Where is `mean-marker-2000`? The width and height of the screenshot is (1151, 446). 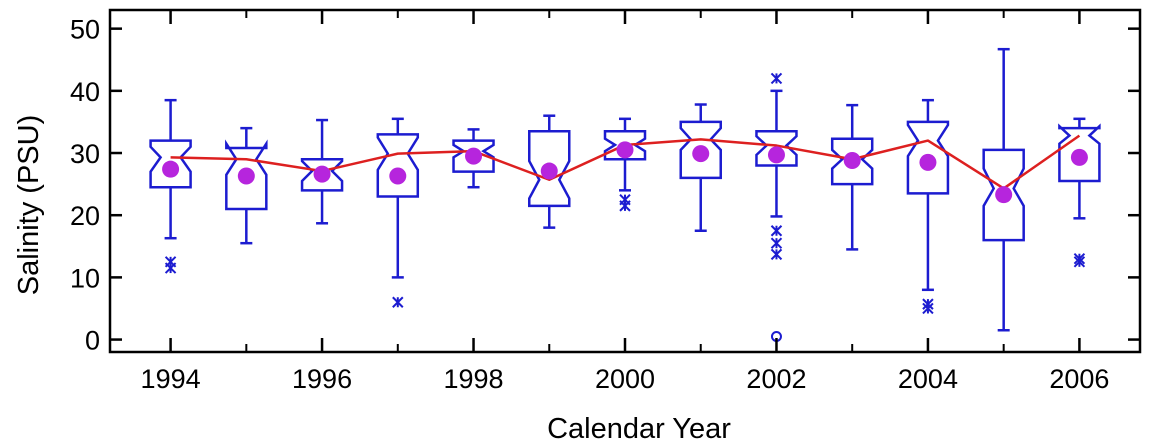
mean-marker-2000 is located at coordinates (625, 150).